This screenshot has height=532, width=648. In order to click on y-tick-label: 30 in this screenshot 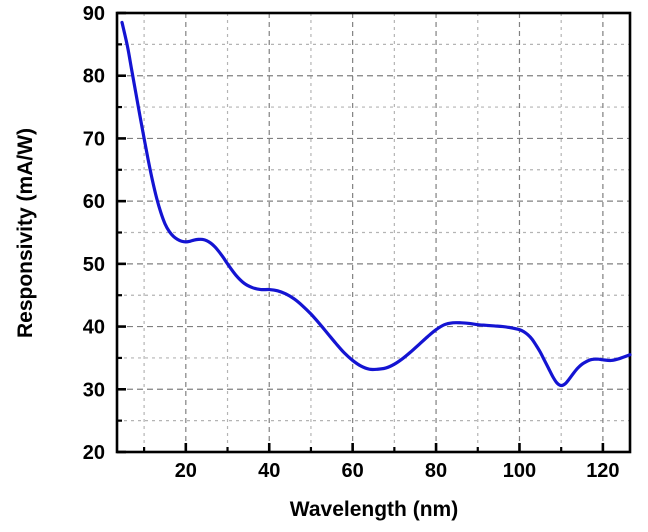, I will do `click(94, 390)`.